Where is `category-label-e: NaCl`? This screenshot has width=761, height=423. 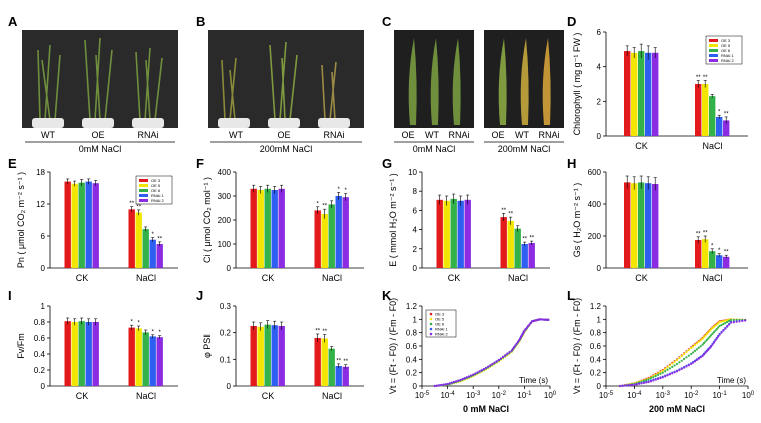
category-label-e: NaCl is located at coordinates (146, 278).